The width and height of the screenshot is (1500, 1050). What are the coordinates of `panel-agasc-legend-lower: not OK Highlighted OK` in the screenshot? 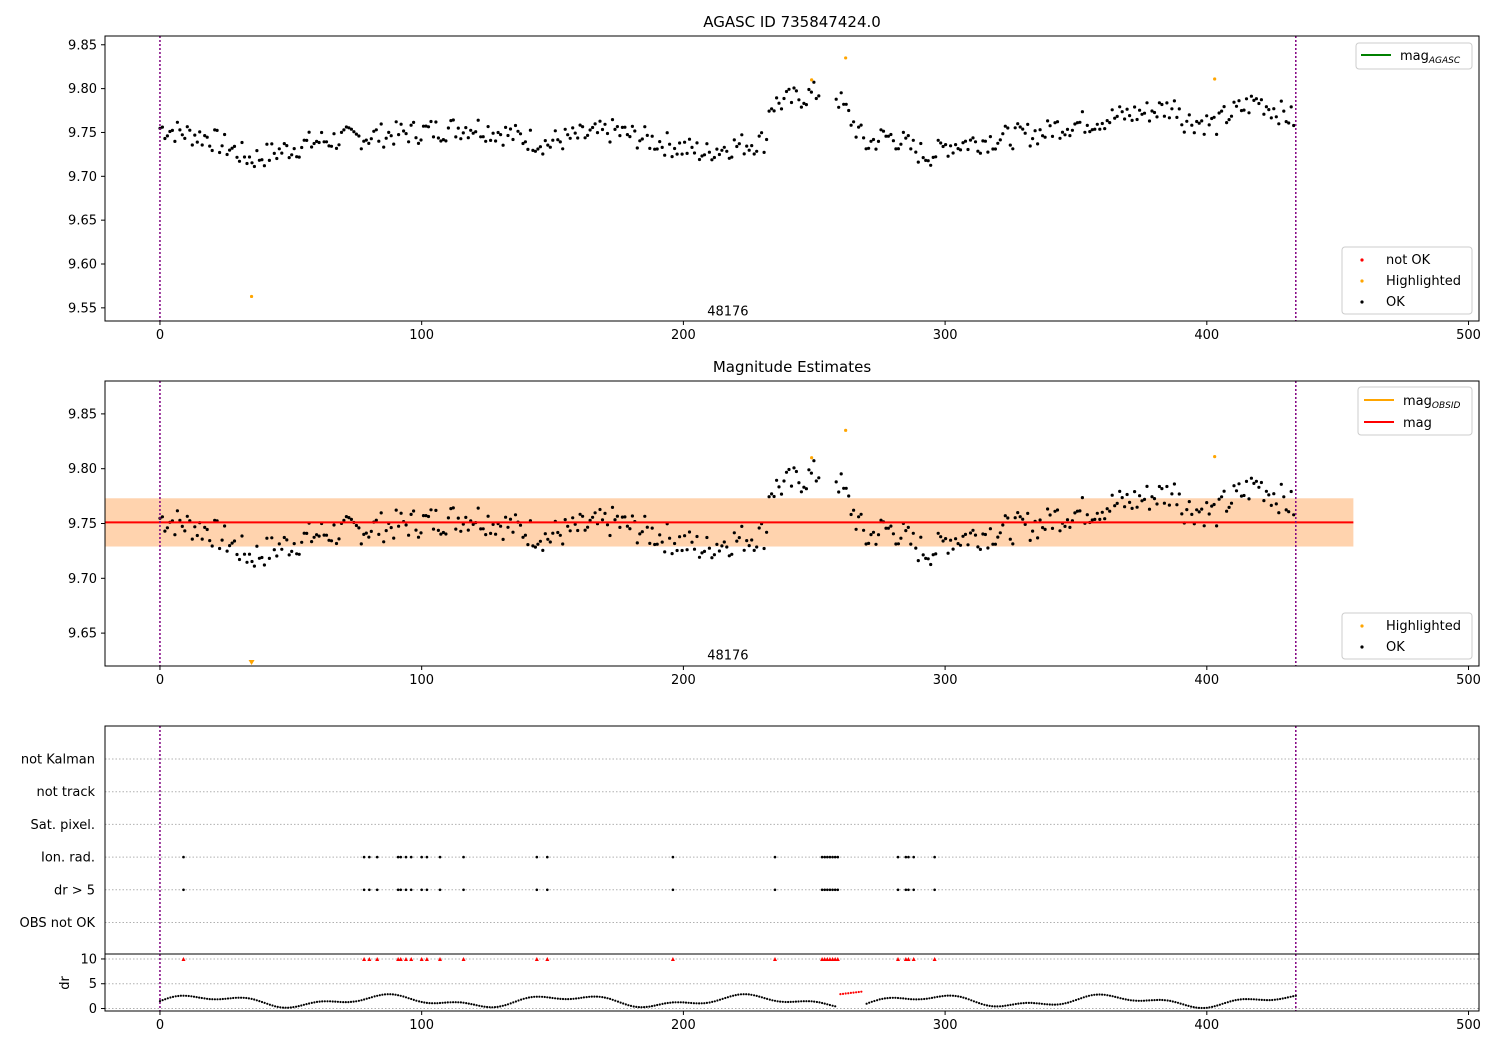 It's located at (1407, 280).